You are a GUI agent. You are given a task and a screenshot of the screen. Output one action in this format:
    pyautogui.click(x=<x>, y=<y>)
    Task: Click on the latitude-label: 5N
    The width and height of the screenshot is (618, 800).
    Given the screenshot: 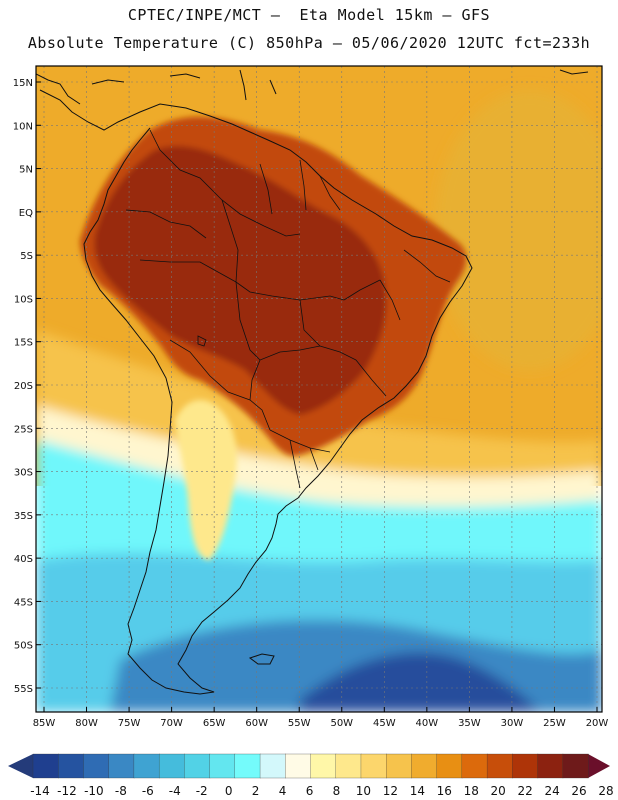 What is the action you would take?
    pyautogui.click(x=26, y=170)
    